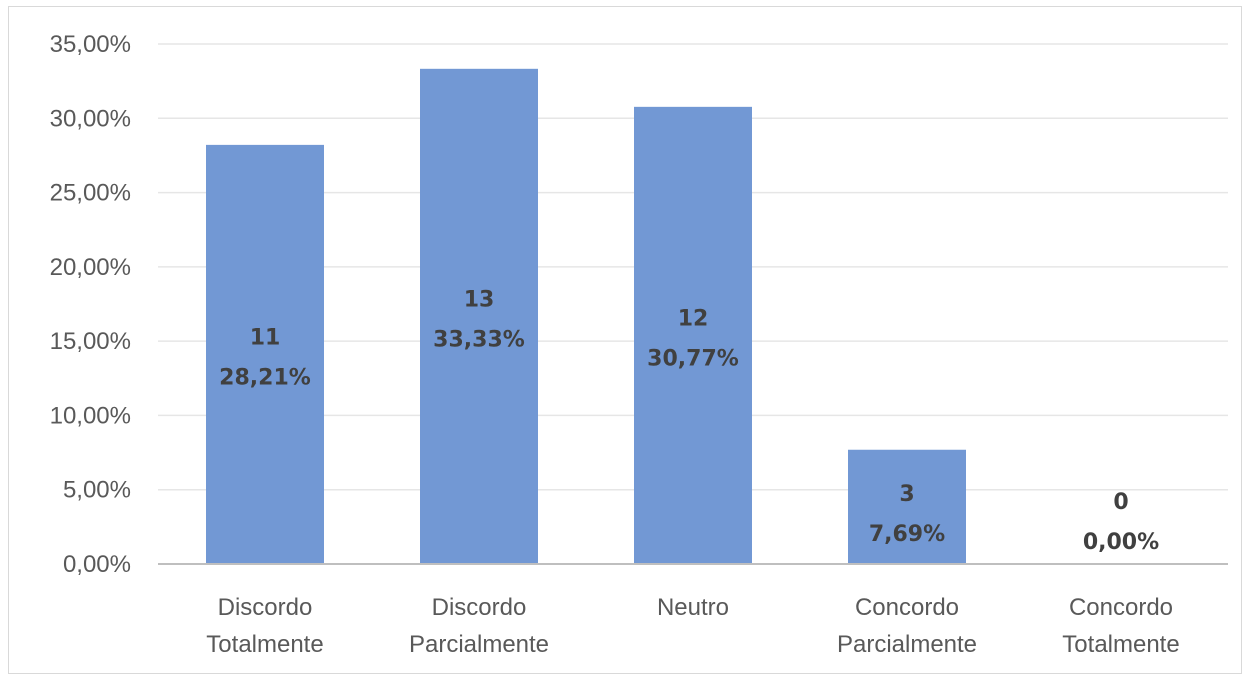  I want to click on data-label: 13, so click(479, 299).